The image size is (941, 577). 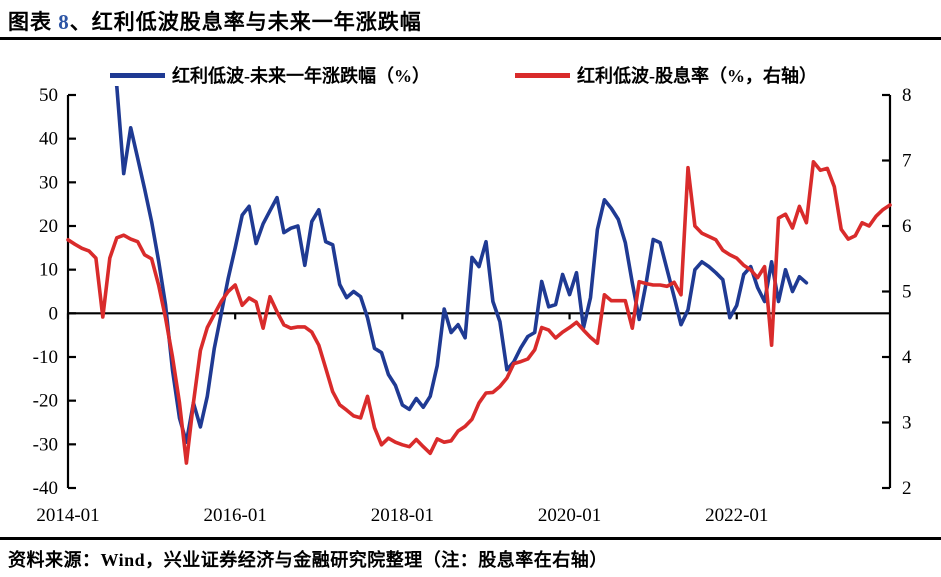 What do you see at coordinates (48, 139) in the screenshot?
I see `y-axis-left-label: 40` at bounding box center [48, 139].